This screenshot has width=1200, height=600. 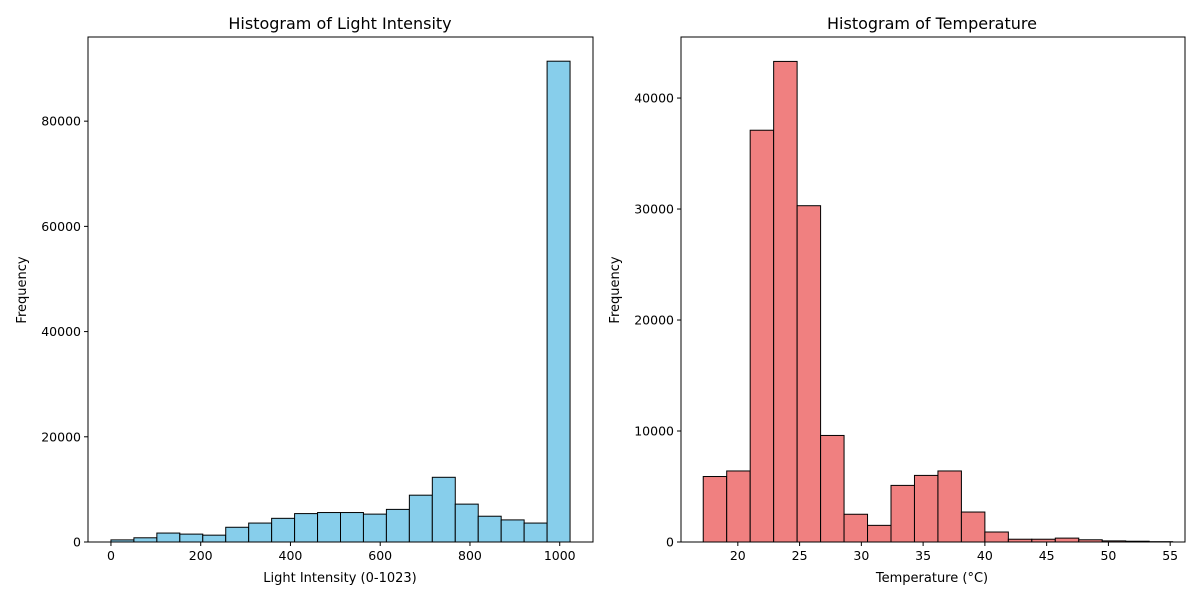 What do you see at coordinates (1170, 555) in the screenshot?
I see `temperature-x-tick-label: 55` at bounding box center [1170, 555].